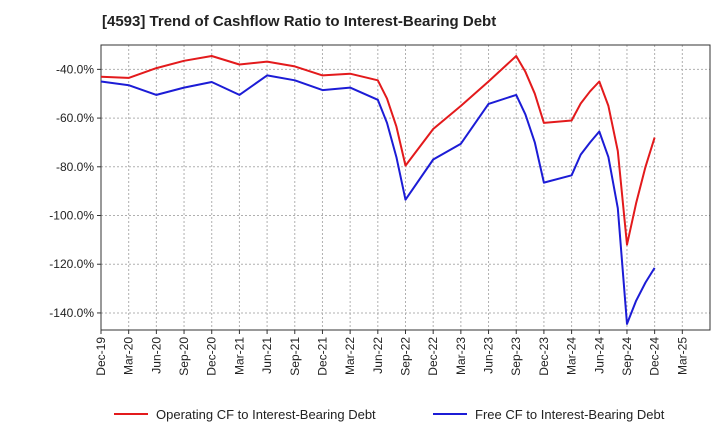 This screenshot has width=720, height=440. What do you see at coordinates (71, 264) in the screenshot?
I see `y-tick-label: -120.0%` at bounding box center [71, 264].